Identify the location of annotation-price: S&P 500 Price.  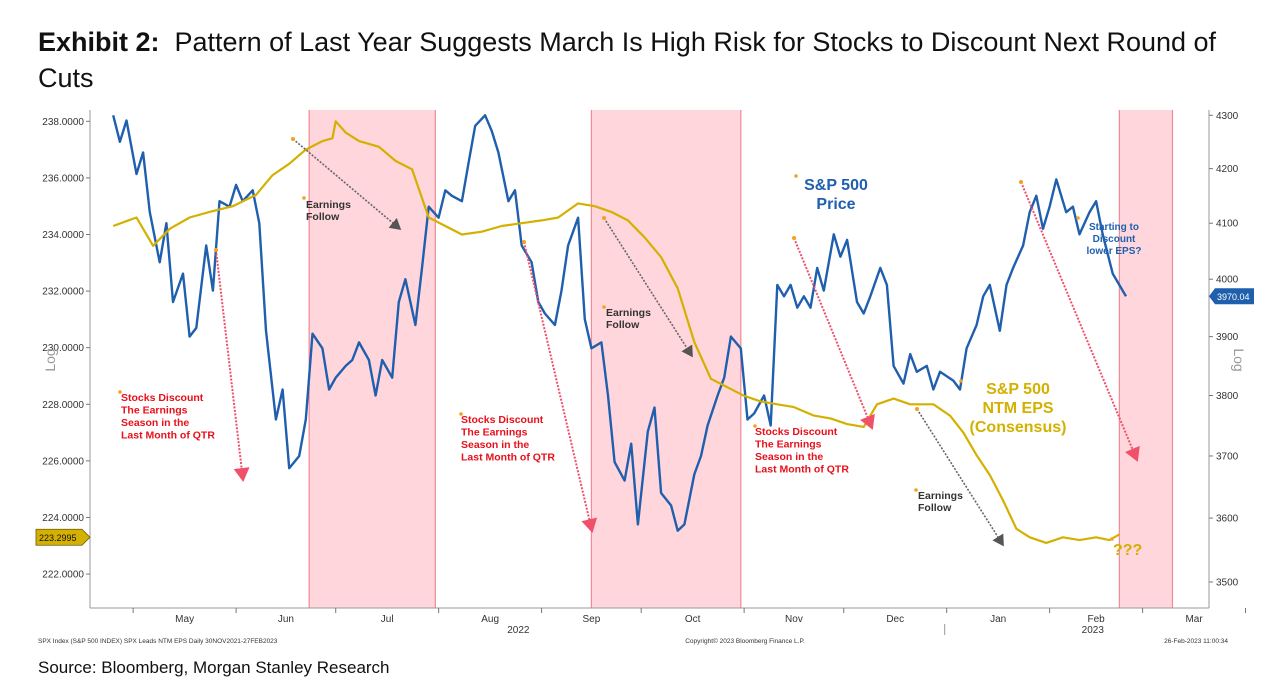
(836, 195).